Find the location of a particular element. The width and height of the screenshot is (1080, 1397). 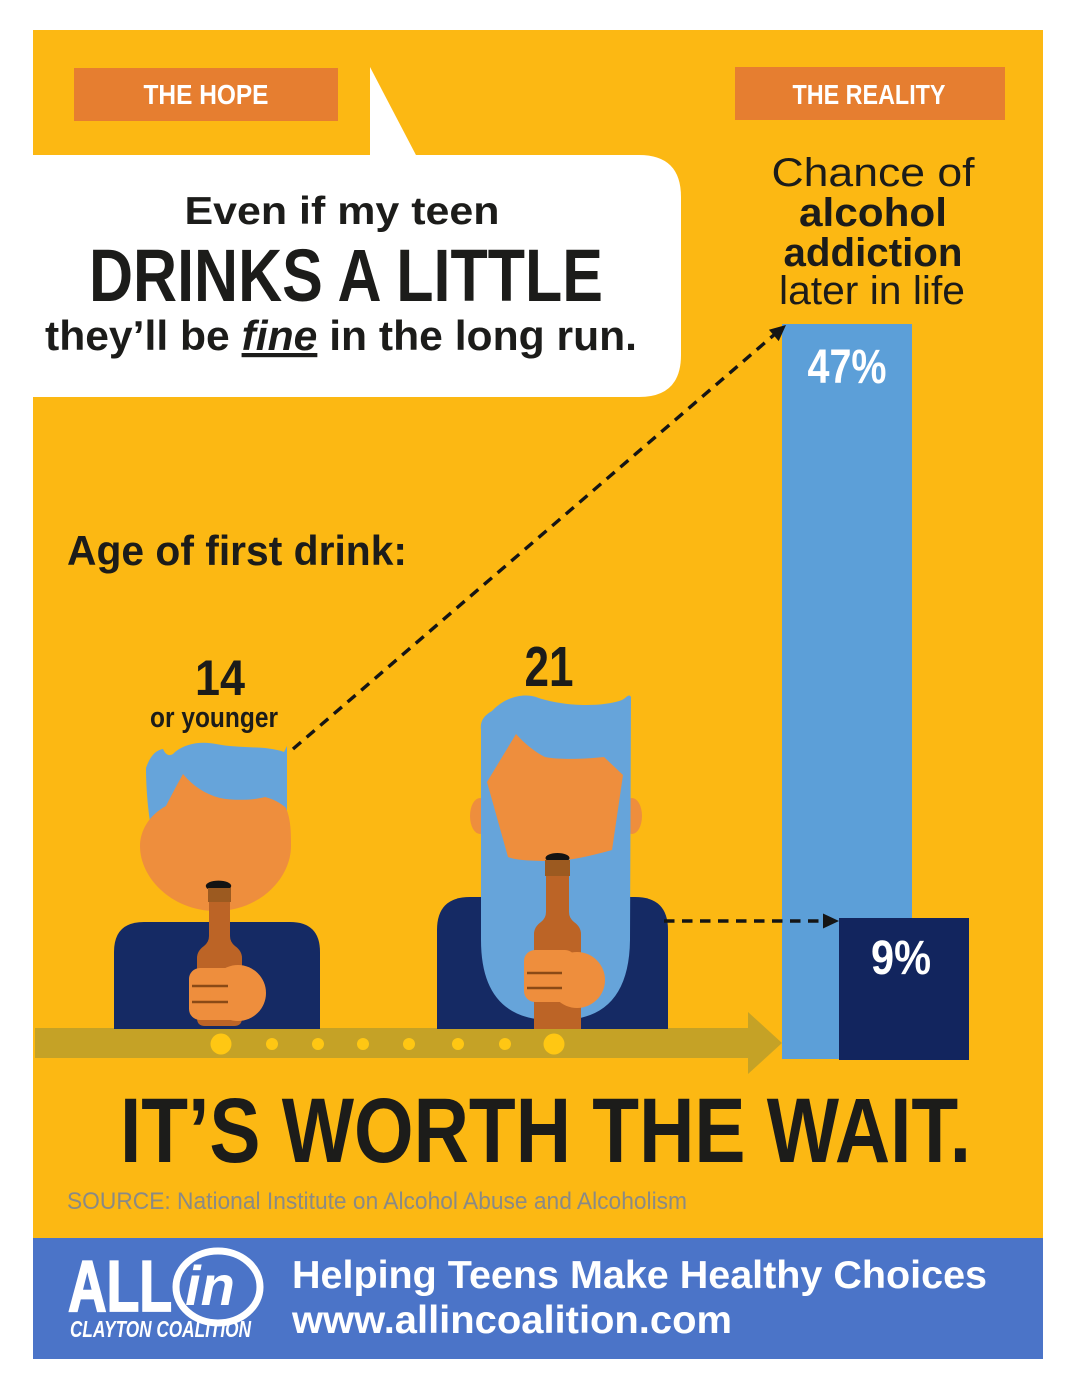

svg-text: www.allincoalition.com is located at coordinates (511, 1320).